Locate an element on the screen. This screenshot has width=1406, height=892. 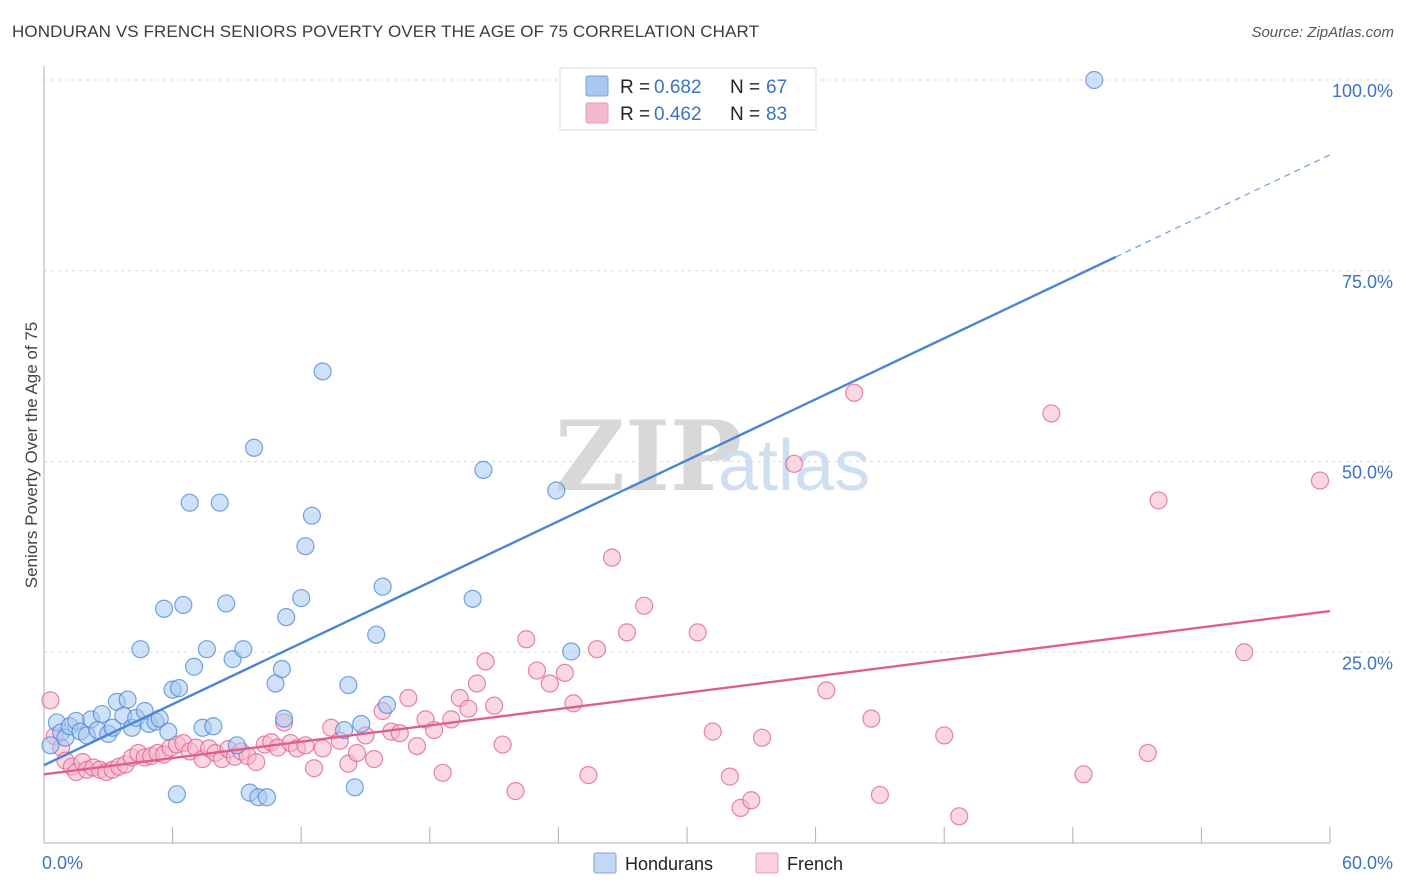
bottom-legend-swatch-french is located at coordinates (767, 863).